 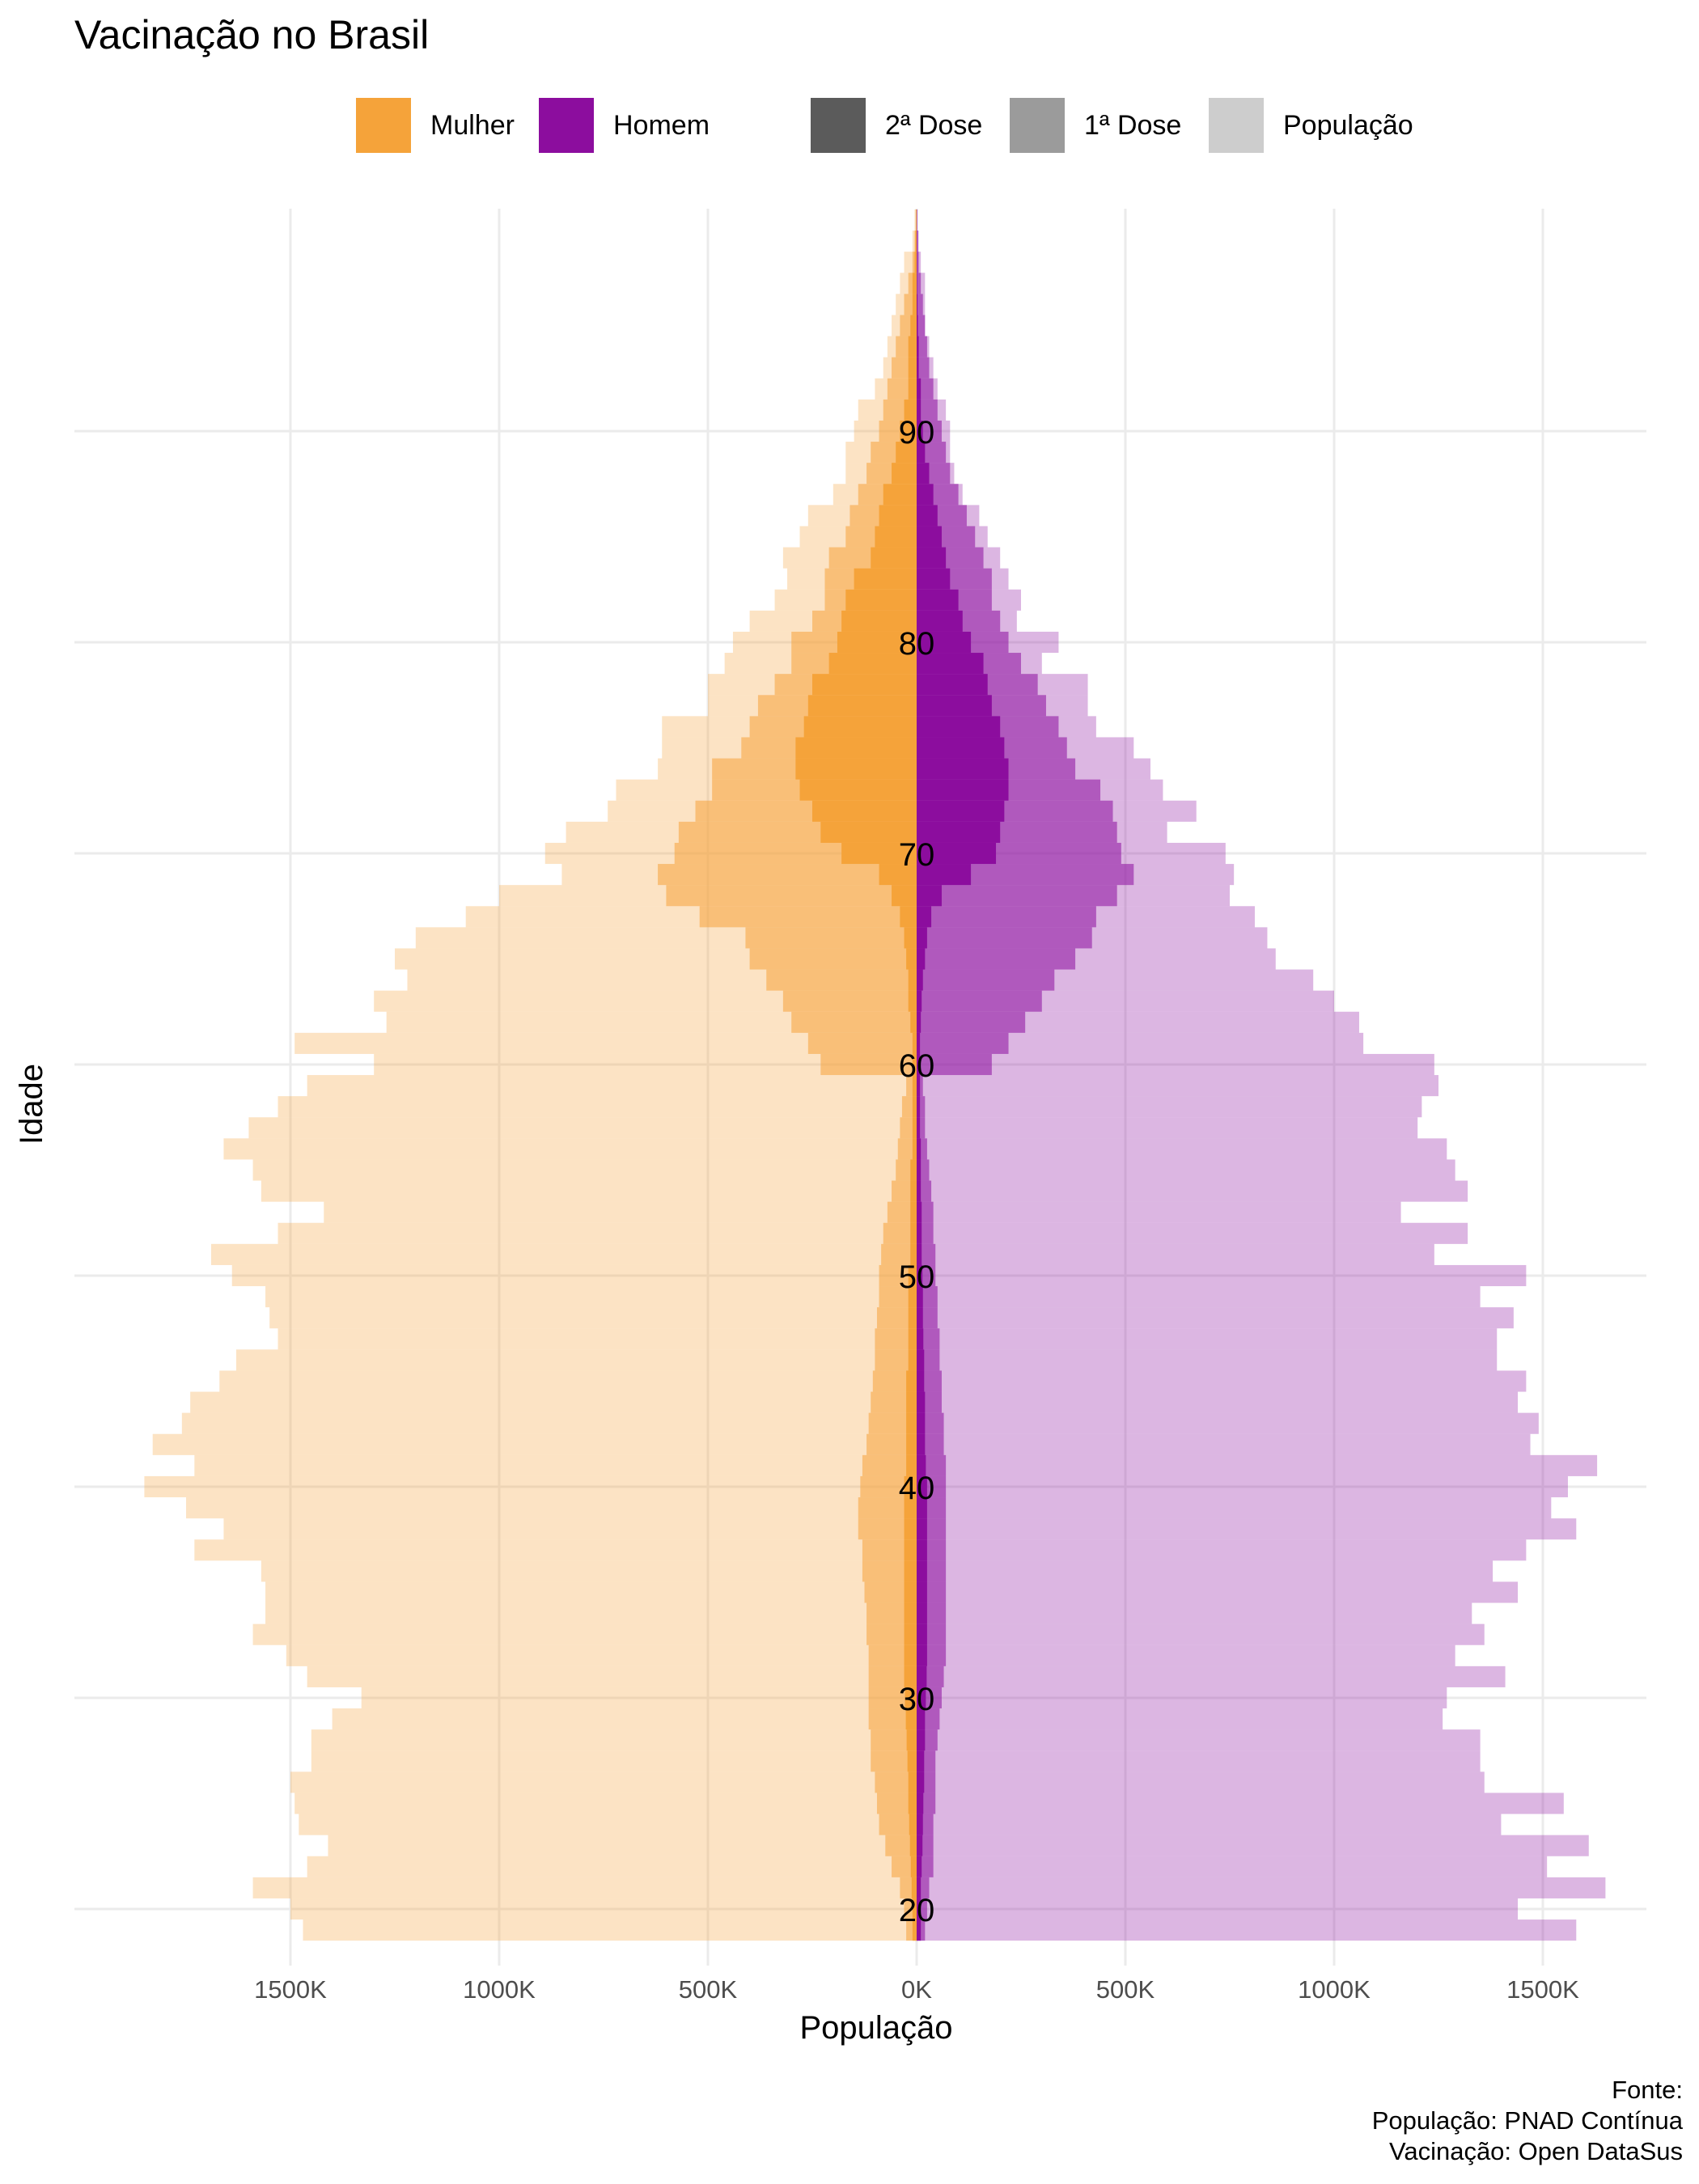 What do you see at coordinates (1037, 126) in the screenshot?
I see `legend-swatch-1a-dose` at bounding box center [1037, 126].